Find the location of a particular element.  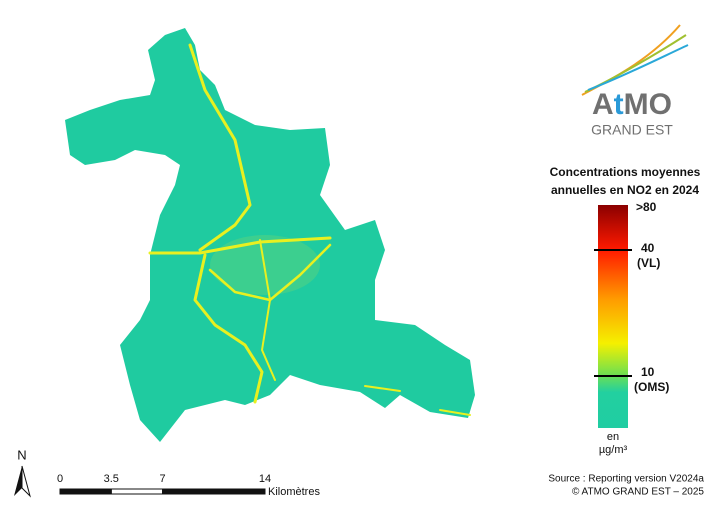

legend-title: Concentrations moyennes is located at coordinates (625, 172).